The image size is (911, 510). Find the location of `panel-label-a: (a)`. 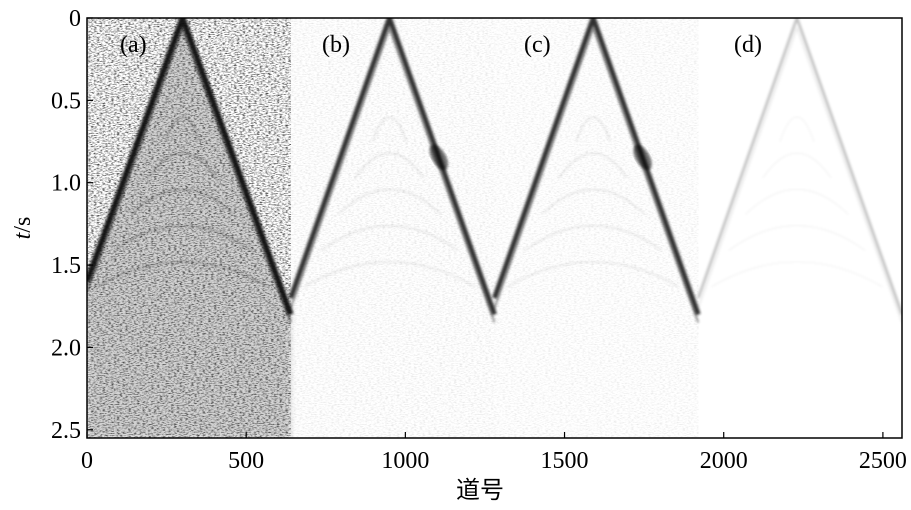

panel-label-a: (a) is located at coordinates (133, 45).